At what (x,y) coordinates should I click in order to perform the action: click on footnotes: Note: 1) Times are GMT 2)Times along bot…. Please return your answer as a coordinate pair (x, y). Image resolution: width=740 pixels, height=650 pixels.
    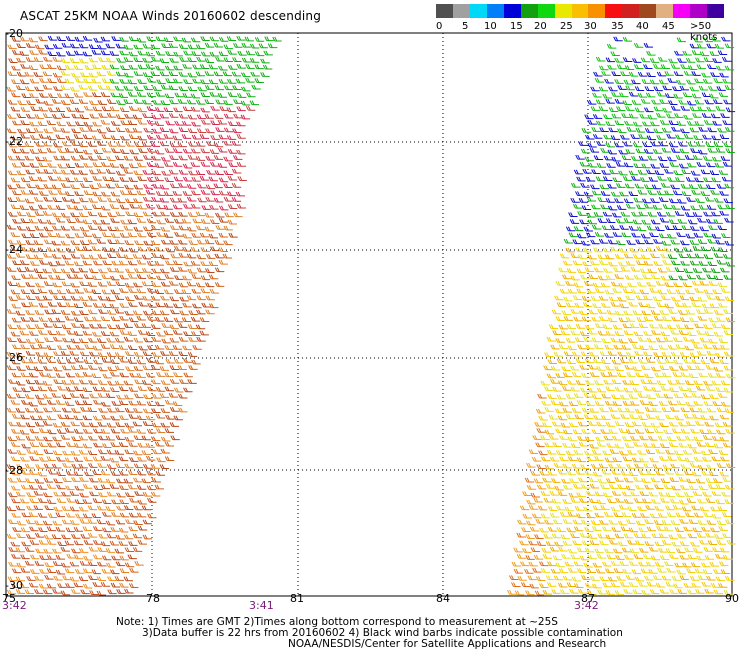
    Looking at the image, I should click on (369, 633).